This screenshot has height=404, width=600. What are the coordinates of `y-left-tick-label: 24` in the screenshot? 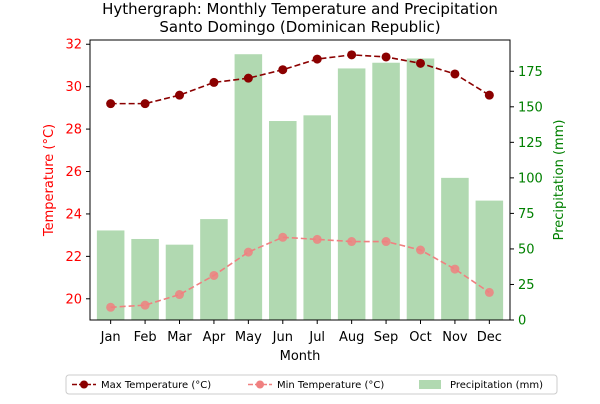 It's located at (73, 214).